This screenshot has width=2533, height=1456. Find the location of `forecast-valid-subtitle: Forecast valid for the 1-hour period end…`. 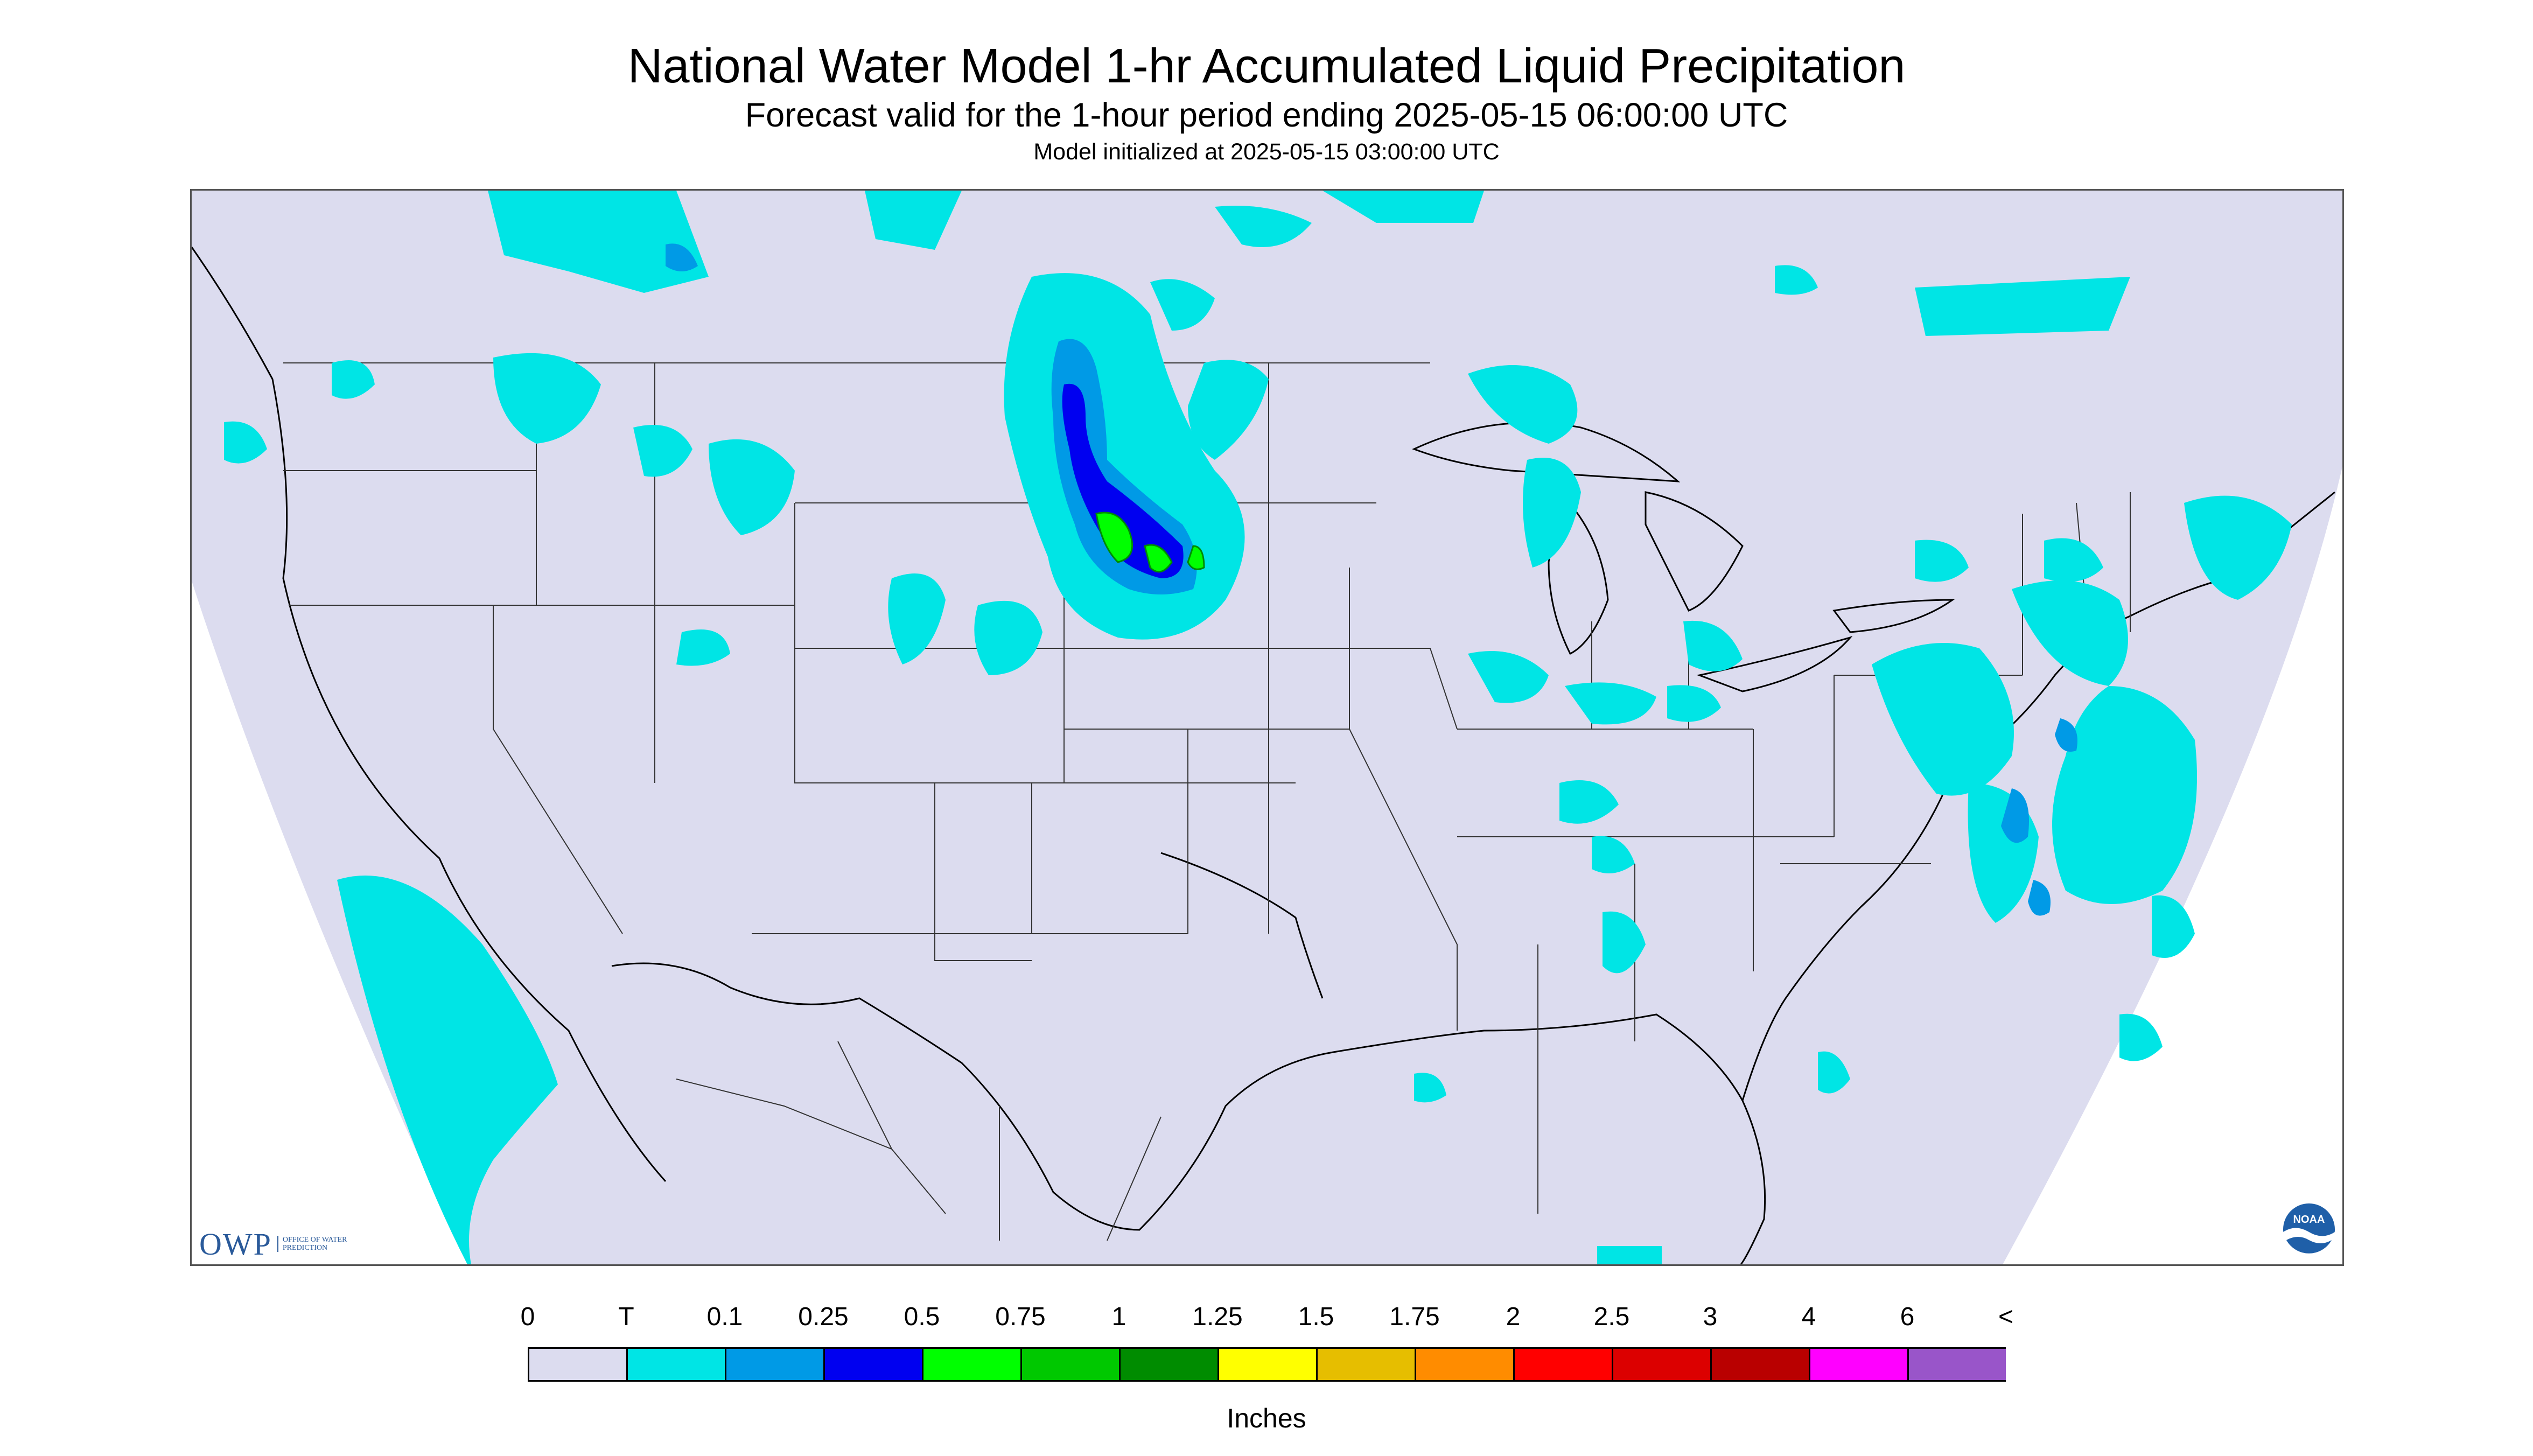

forecast-valid-subtitle: Forecast valid for the 1-hour period end… is located at coordinates (1266, 115).